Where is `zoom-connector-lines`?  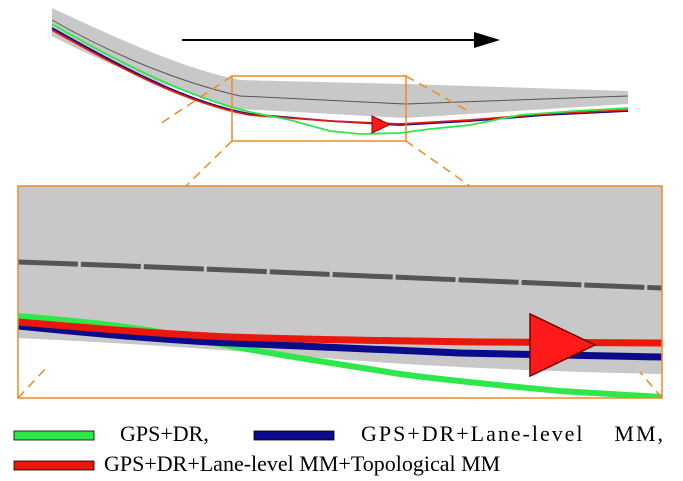
zoom-connector-lines is located at coordinates (315, 131).